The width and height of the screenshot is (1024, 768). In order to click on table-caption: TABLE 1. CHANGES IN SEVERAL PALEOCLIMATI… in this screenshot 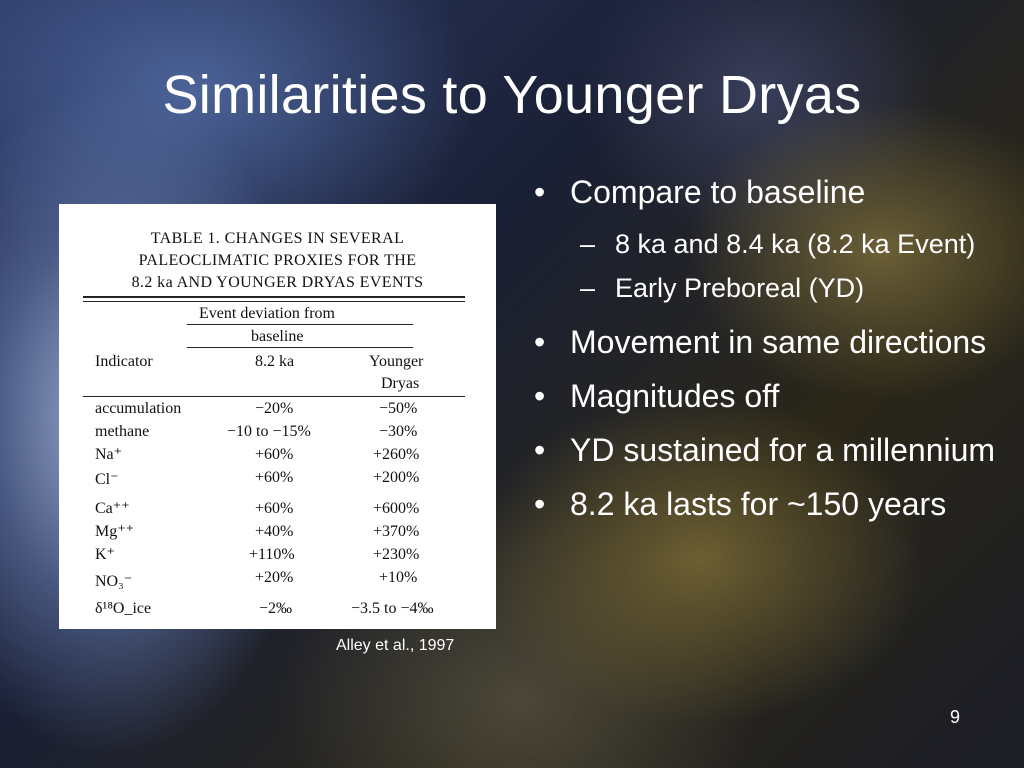, I will do `click(277, 261)`.